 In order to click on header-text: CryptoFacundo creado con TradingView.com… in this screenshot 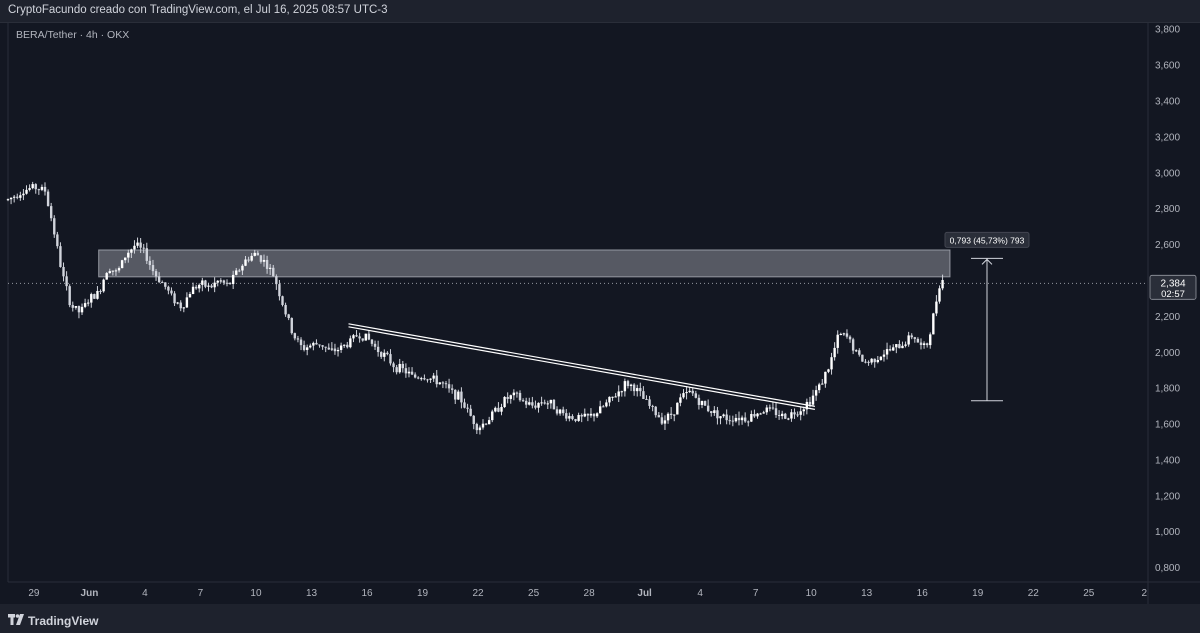, I will do `click(198, 10)`.